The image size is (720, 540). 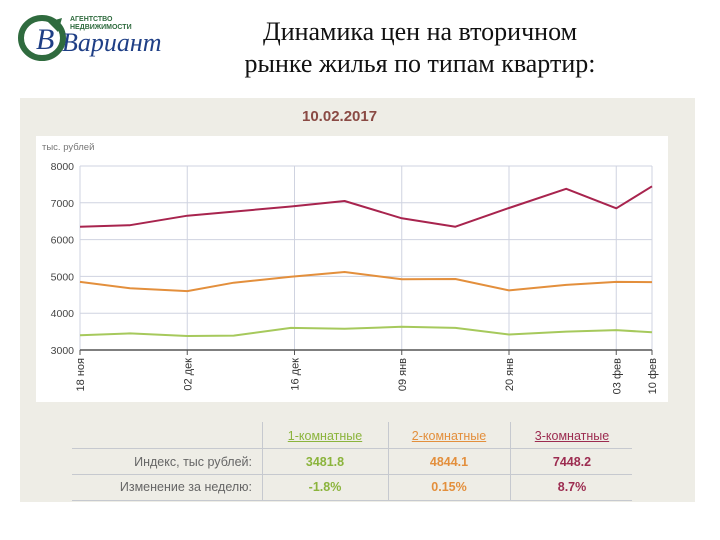 What do you see at coordinates (510, 374) in the screenshot?
I see `x-tick-label: 20 янв` at bounding box center [510, 374].